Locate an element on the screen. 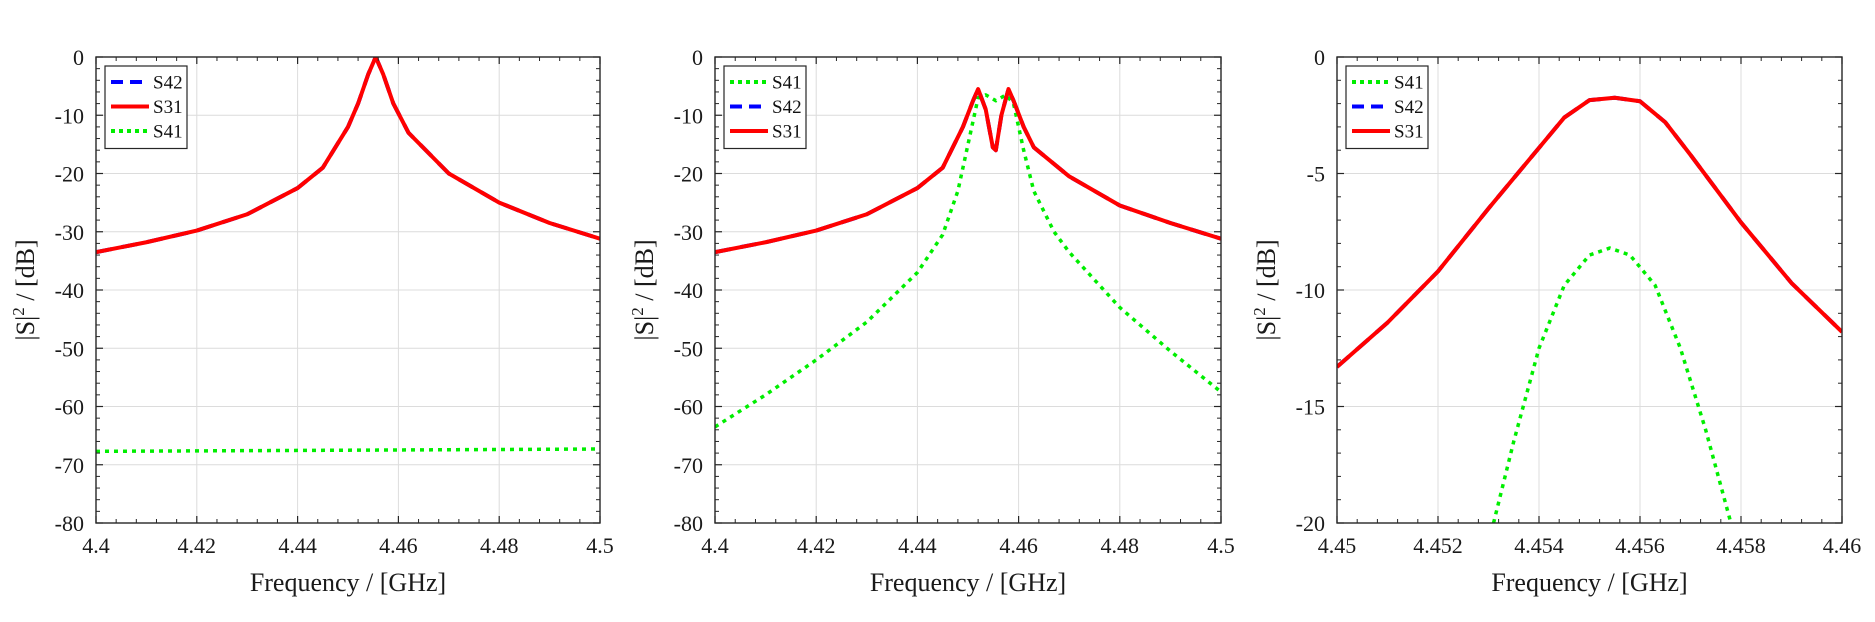 Image resolution: width=1875 pixels, height=622 pixels. x-tick-label: 4.452 is located at coordinates (1438, 545).